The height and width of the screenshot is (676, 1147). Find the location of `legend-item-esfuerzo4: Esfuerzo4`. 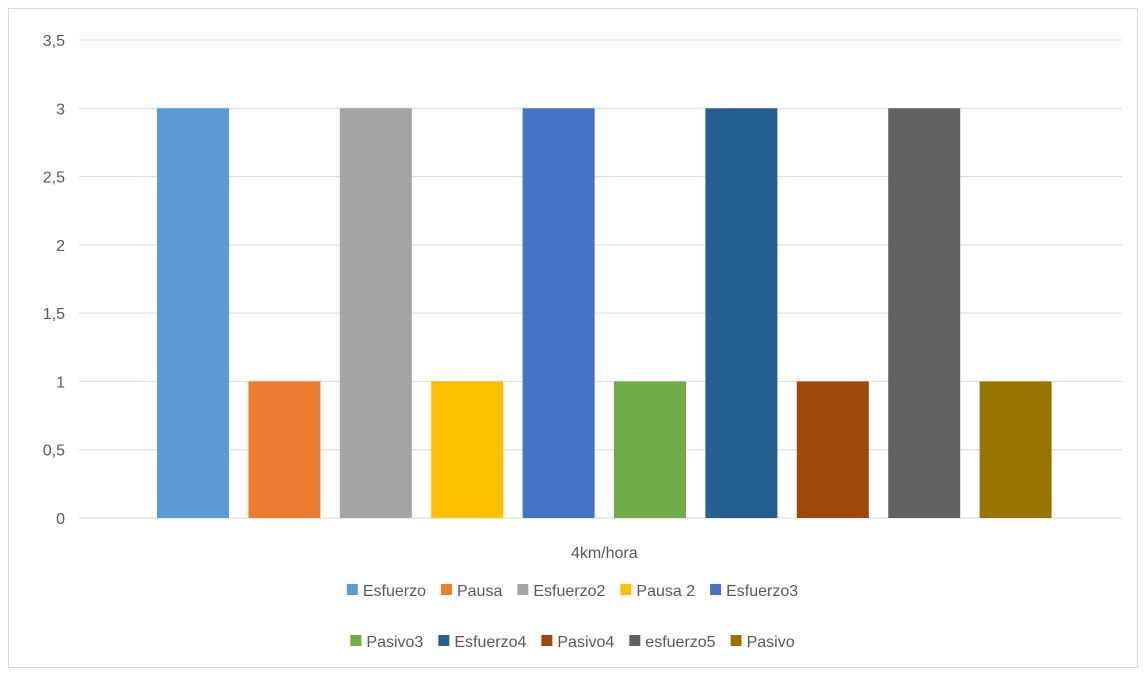

legend-item-esfuerzo4: Esfuerzo4 is located at coordinates (482, 642).